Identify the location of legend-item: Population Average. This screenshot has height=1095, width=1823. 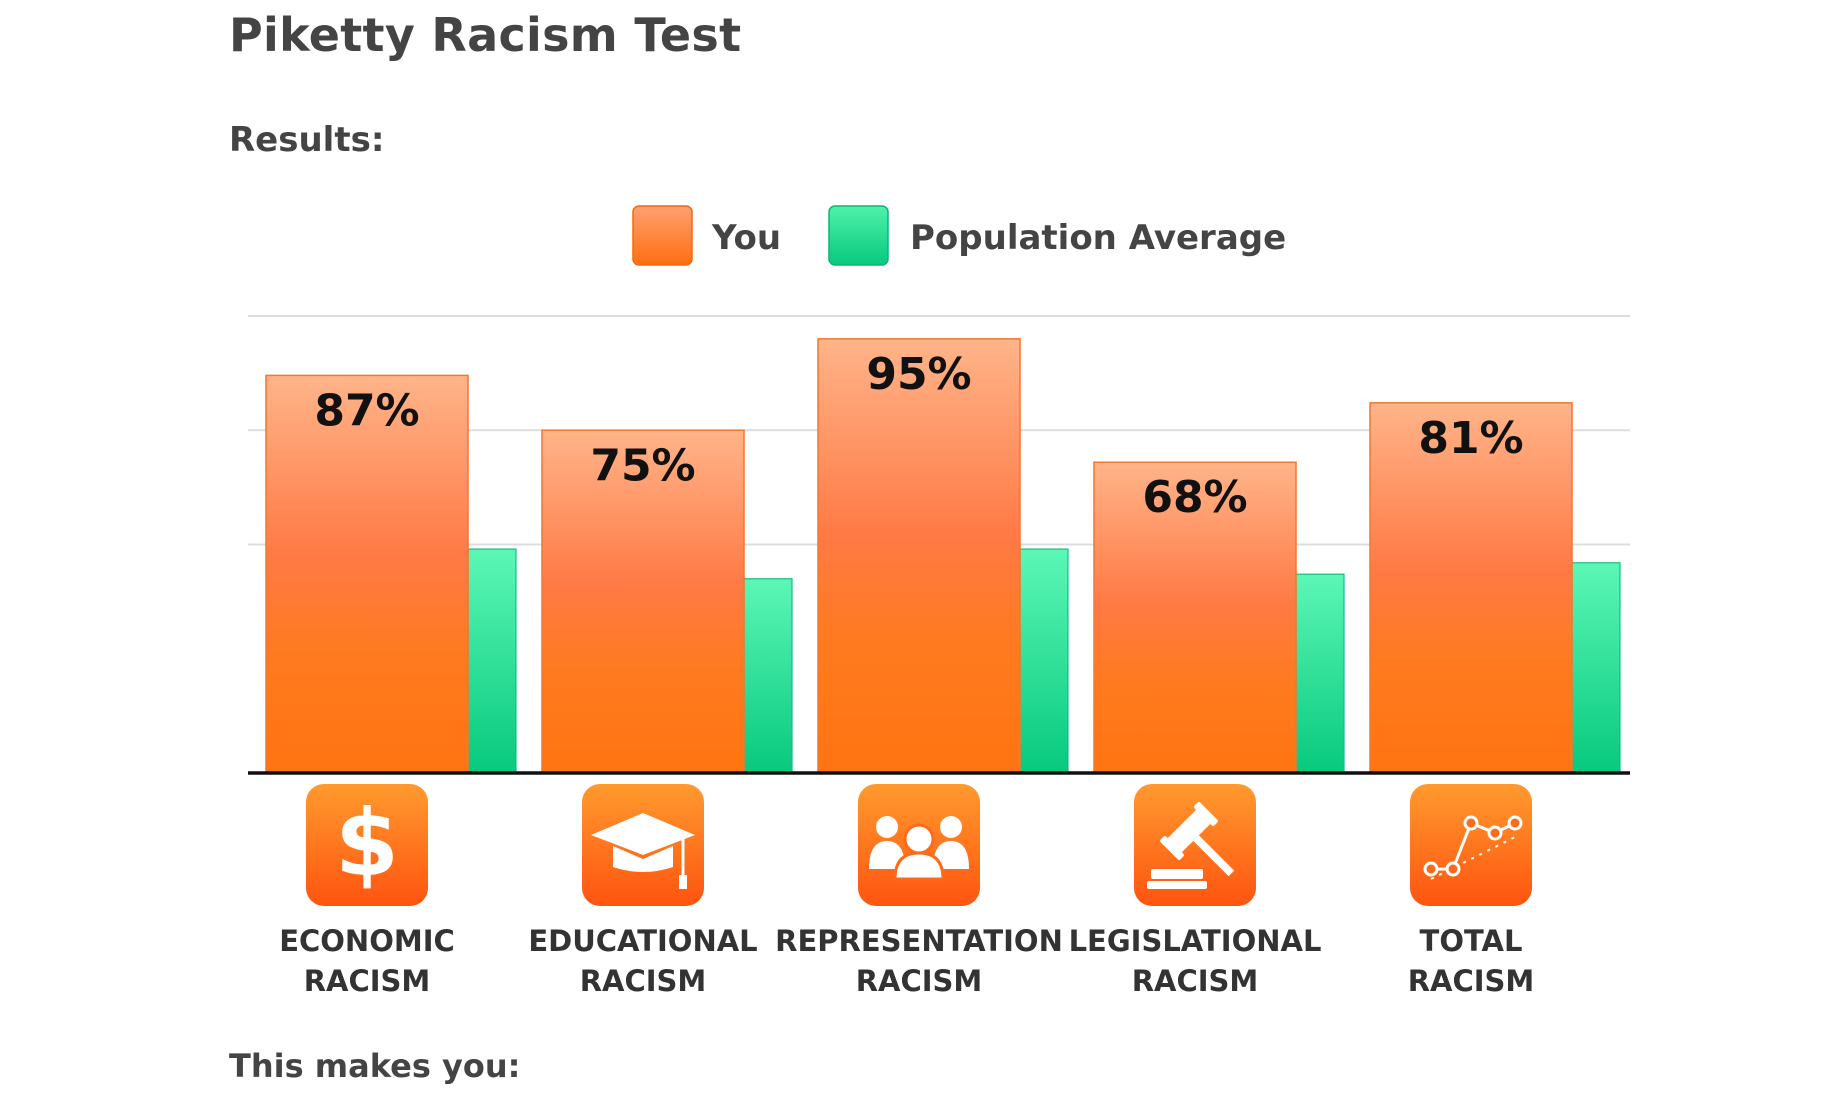
(1057, 235).